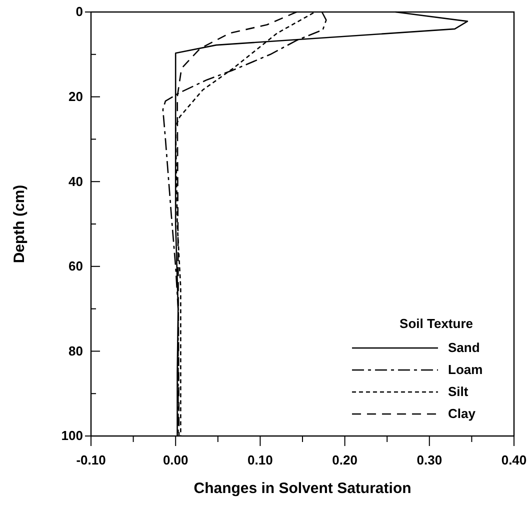 Image resolution: width=531 pixels, height=509 pixels. I want to click on x-axis-title: Changes in Solvent Saturation, so click(303, 488).